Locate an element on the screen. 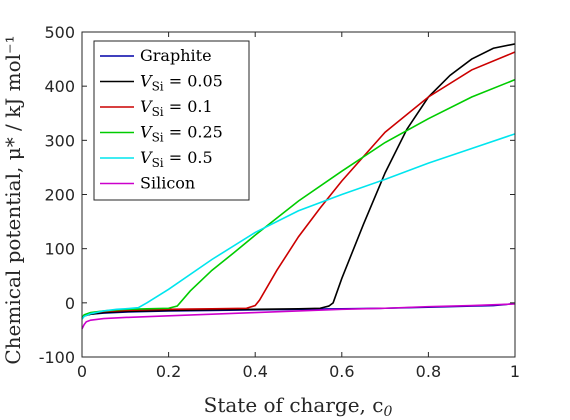  y-tick-labels: 500 400 300 200 100 0 -100 is located at coordinates (57, 195).